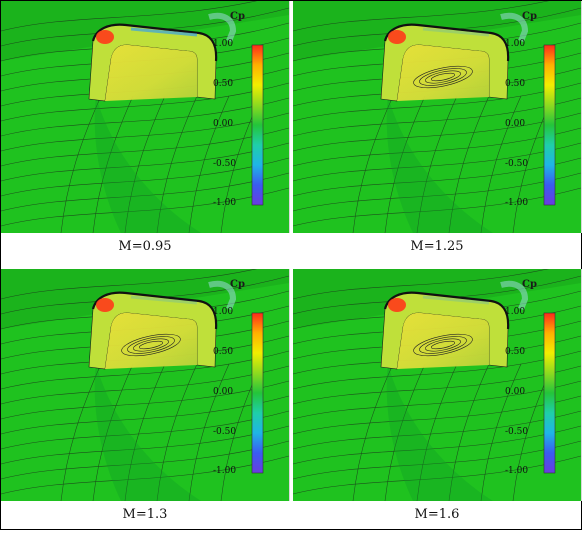 The width and height of the screenshot is (582, 533). What do you see at coordinates (437, 246) in the screenshot?
I see `panel-caption: M=1.25` at bounding box center [437, 246].